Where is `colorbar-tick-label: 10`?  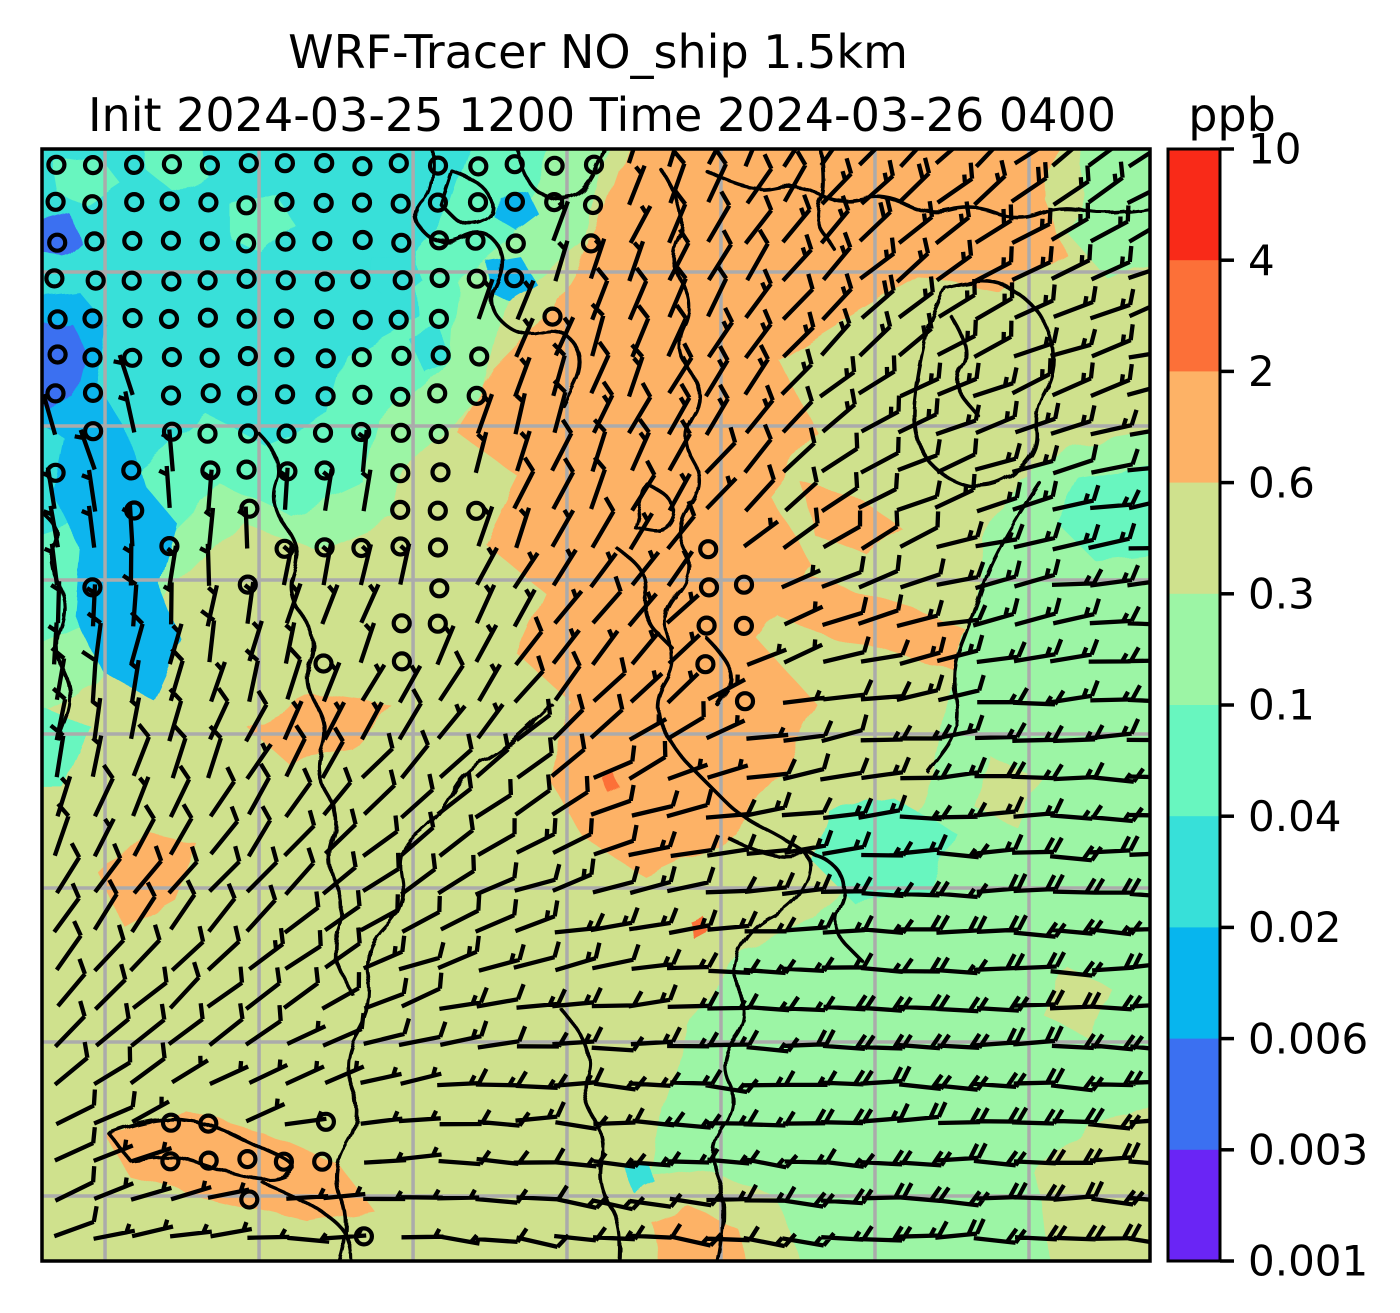
colorbar-tick-label: 10 is located at coordinates (1274, 149).